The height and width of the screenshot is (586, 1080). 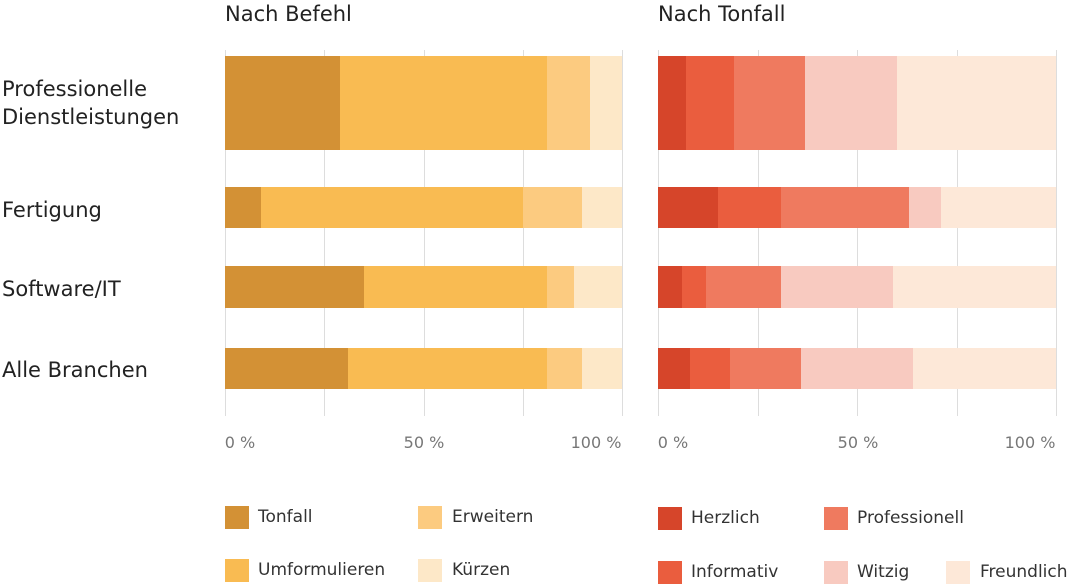 I want to click on right-tick-0: 0 %, so click(x=673, y=442).